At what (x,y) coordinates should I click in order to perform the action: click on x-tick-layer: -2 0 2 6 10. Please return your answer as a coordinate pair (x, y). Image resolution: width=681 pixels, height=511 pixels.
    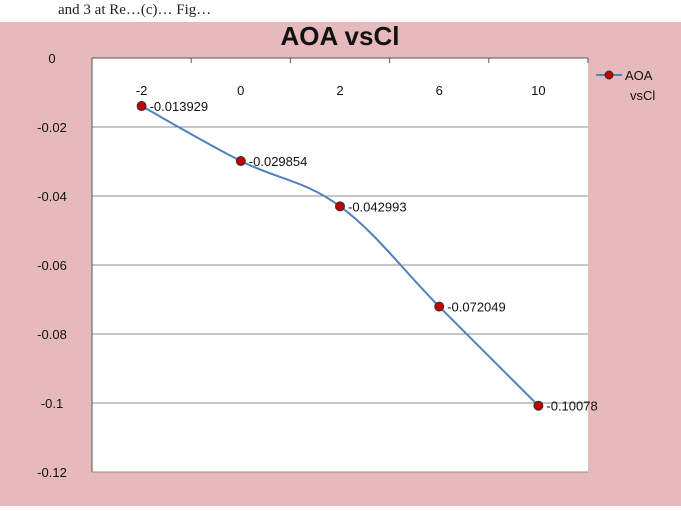
    Looking at the image, I should click on (340, 78).